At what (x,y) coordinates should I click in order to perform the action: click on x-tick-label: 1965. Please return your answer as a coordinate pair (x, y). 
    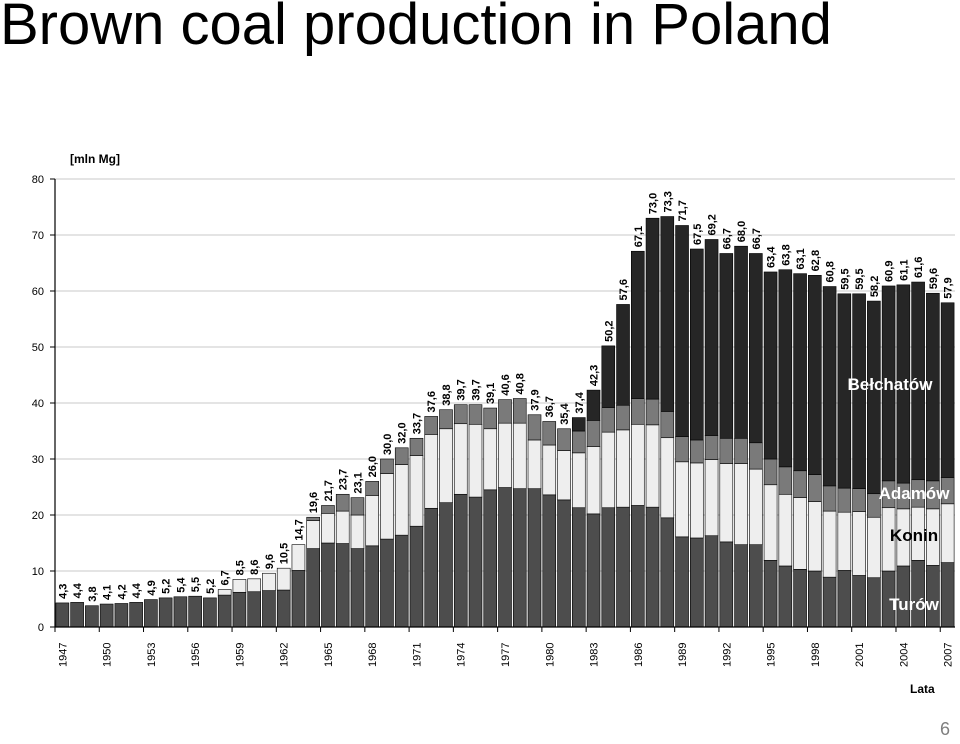
    Looking at the image, I should click on (329, 655).